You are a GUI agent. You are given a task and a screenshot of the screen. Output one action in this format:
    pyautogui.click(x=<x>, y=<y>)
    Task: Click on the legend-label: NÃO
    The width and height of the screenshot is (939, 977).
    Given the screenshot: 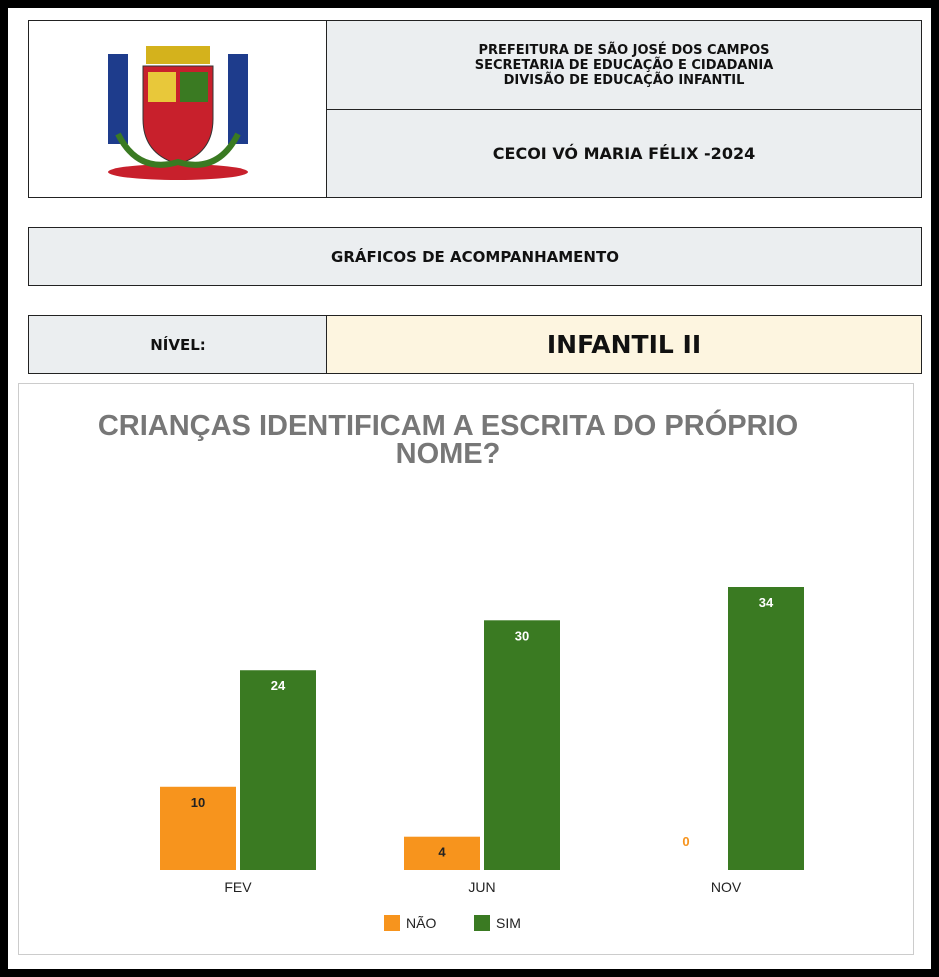 What is the action you would take?
    pyautogui.click(x=421, y=923)
    